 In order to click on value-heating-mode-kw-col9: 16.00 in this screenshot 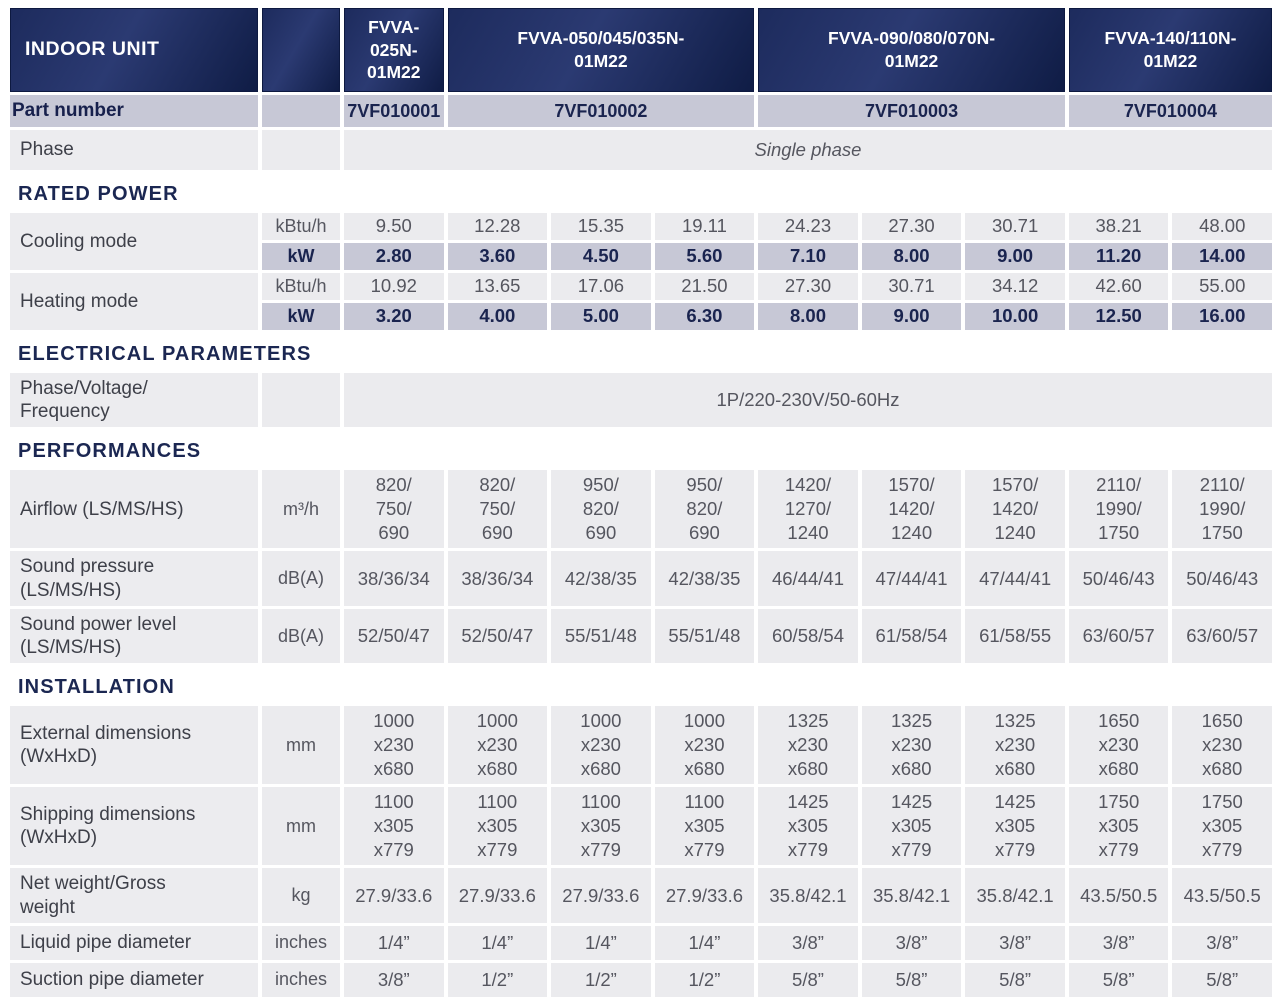, I will do `click(1222, 316)`.